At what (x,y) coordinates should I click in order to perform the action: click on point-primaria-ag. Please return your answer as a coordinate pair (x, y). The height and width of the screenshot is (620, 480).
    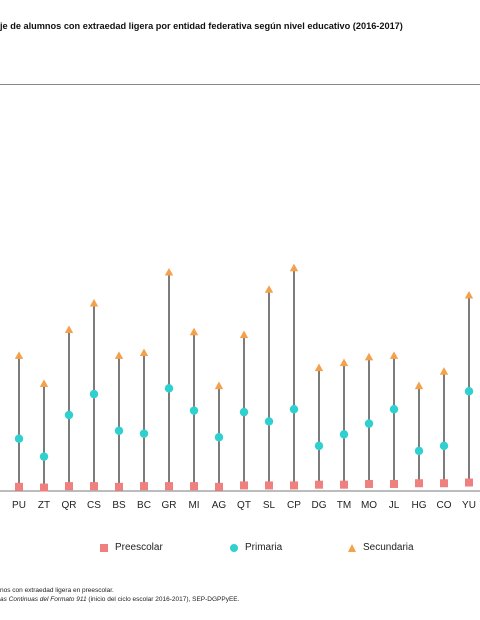
    Looking at the image, I should click on (219, 437).